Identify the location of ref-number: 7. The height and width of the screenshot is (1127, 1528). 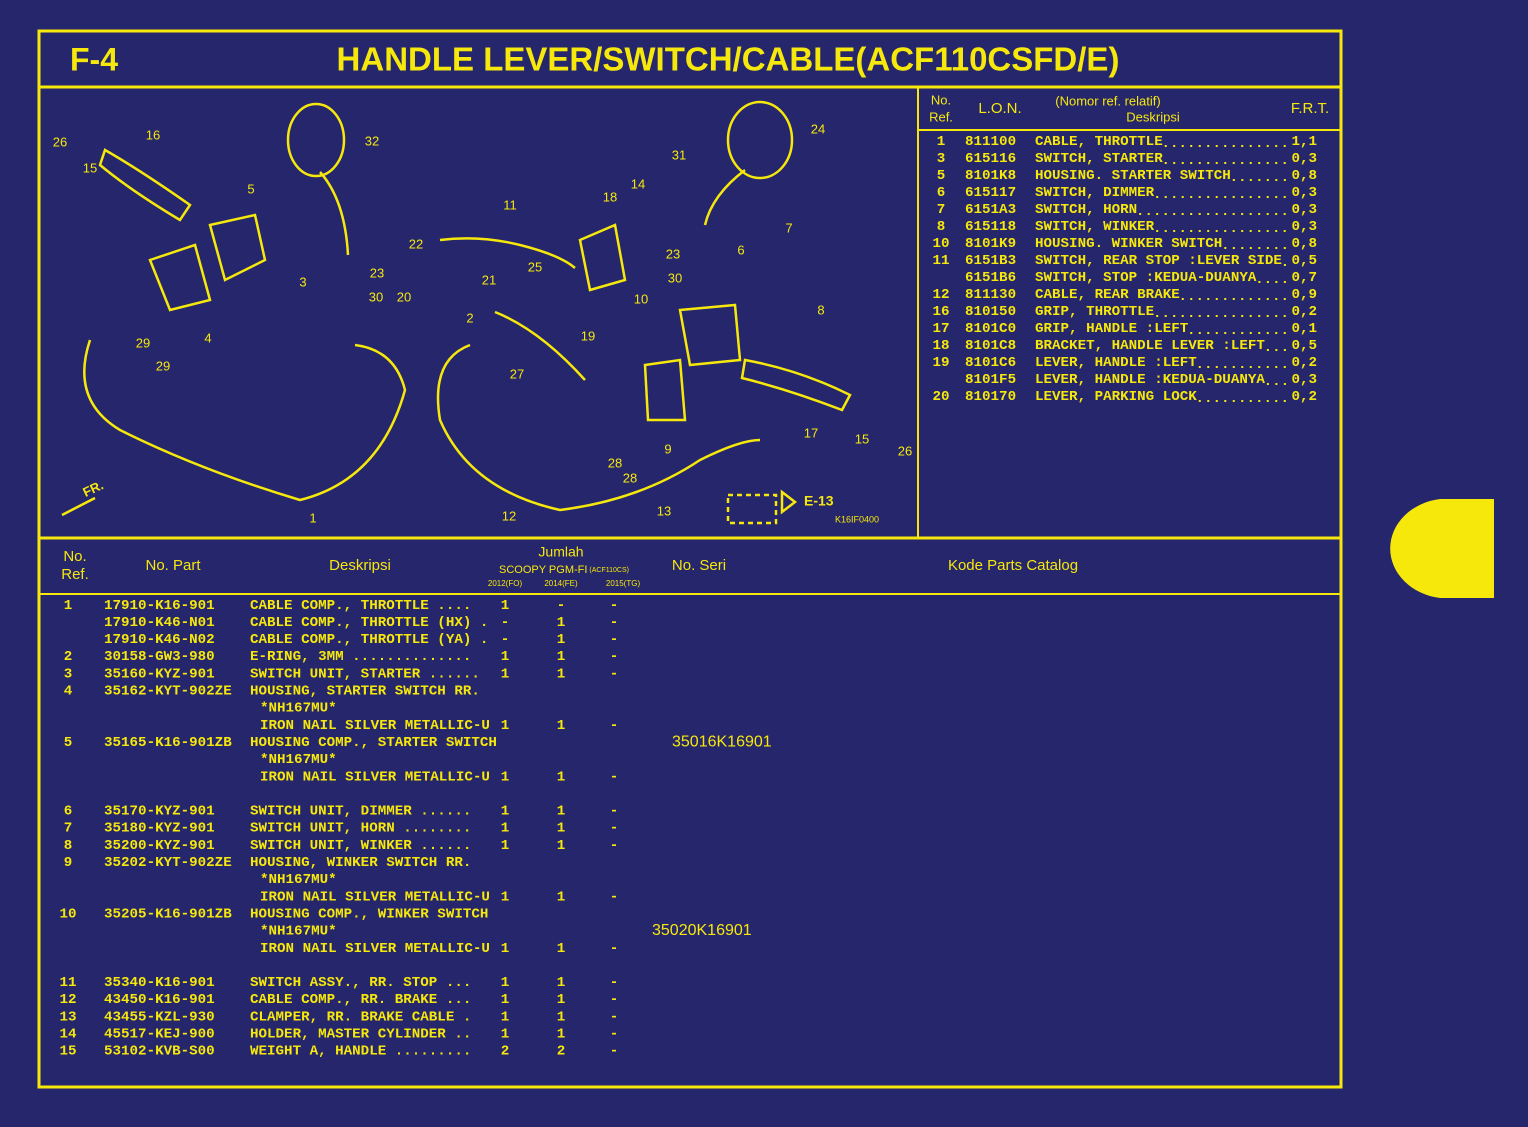
(941, 210).